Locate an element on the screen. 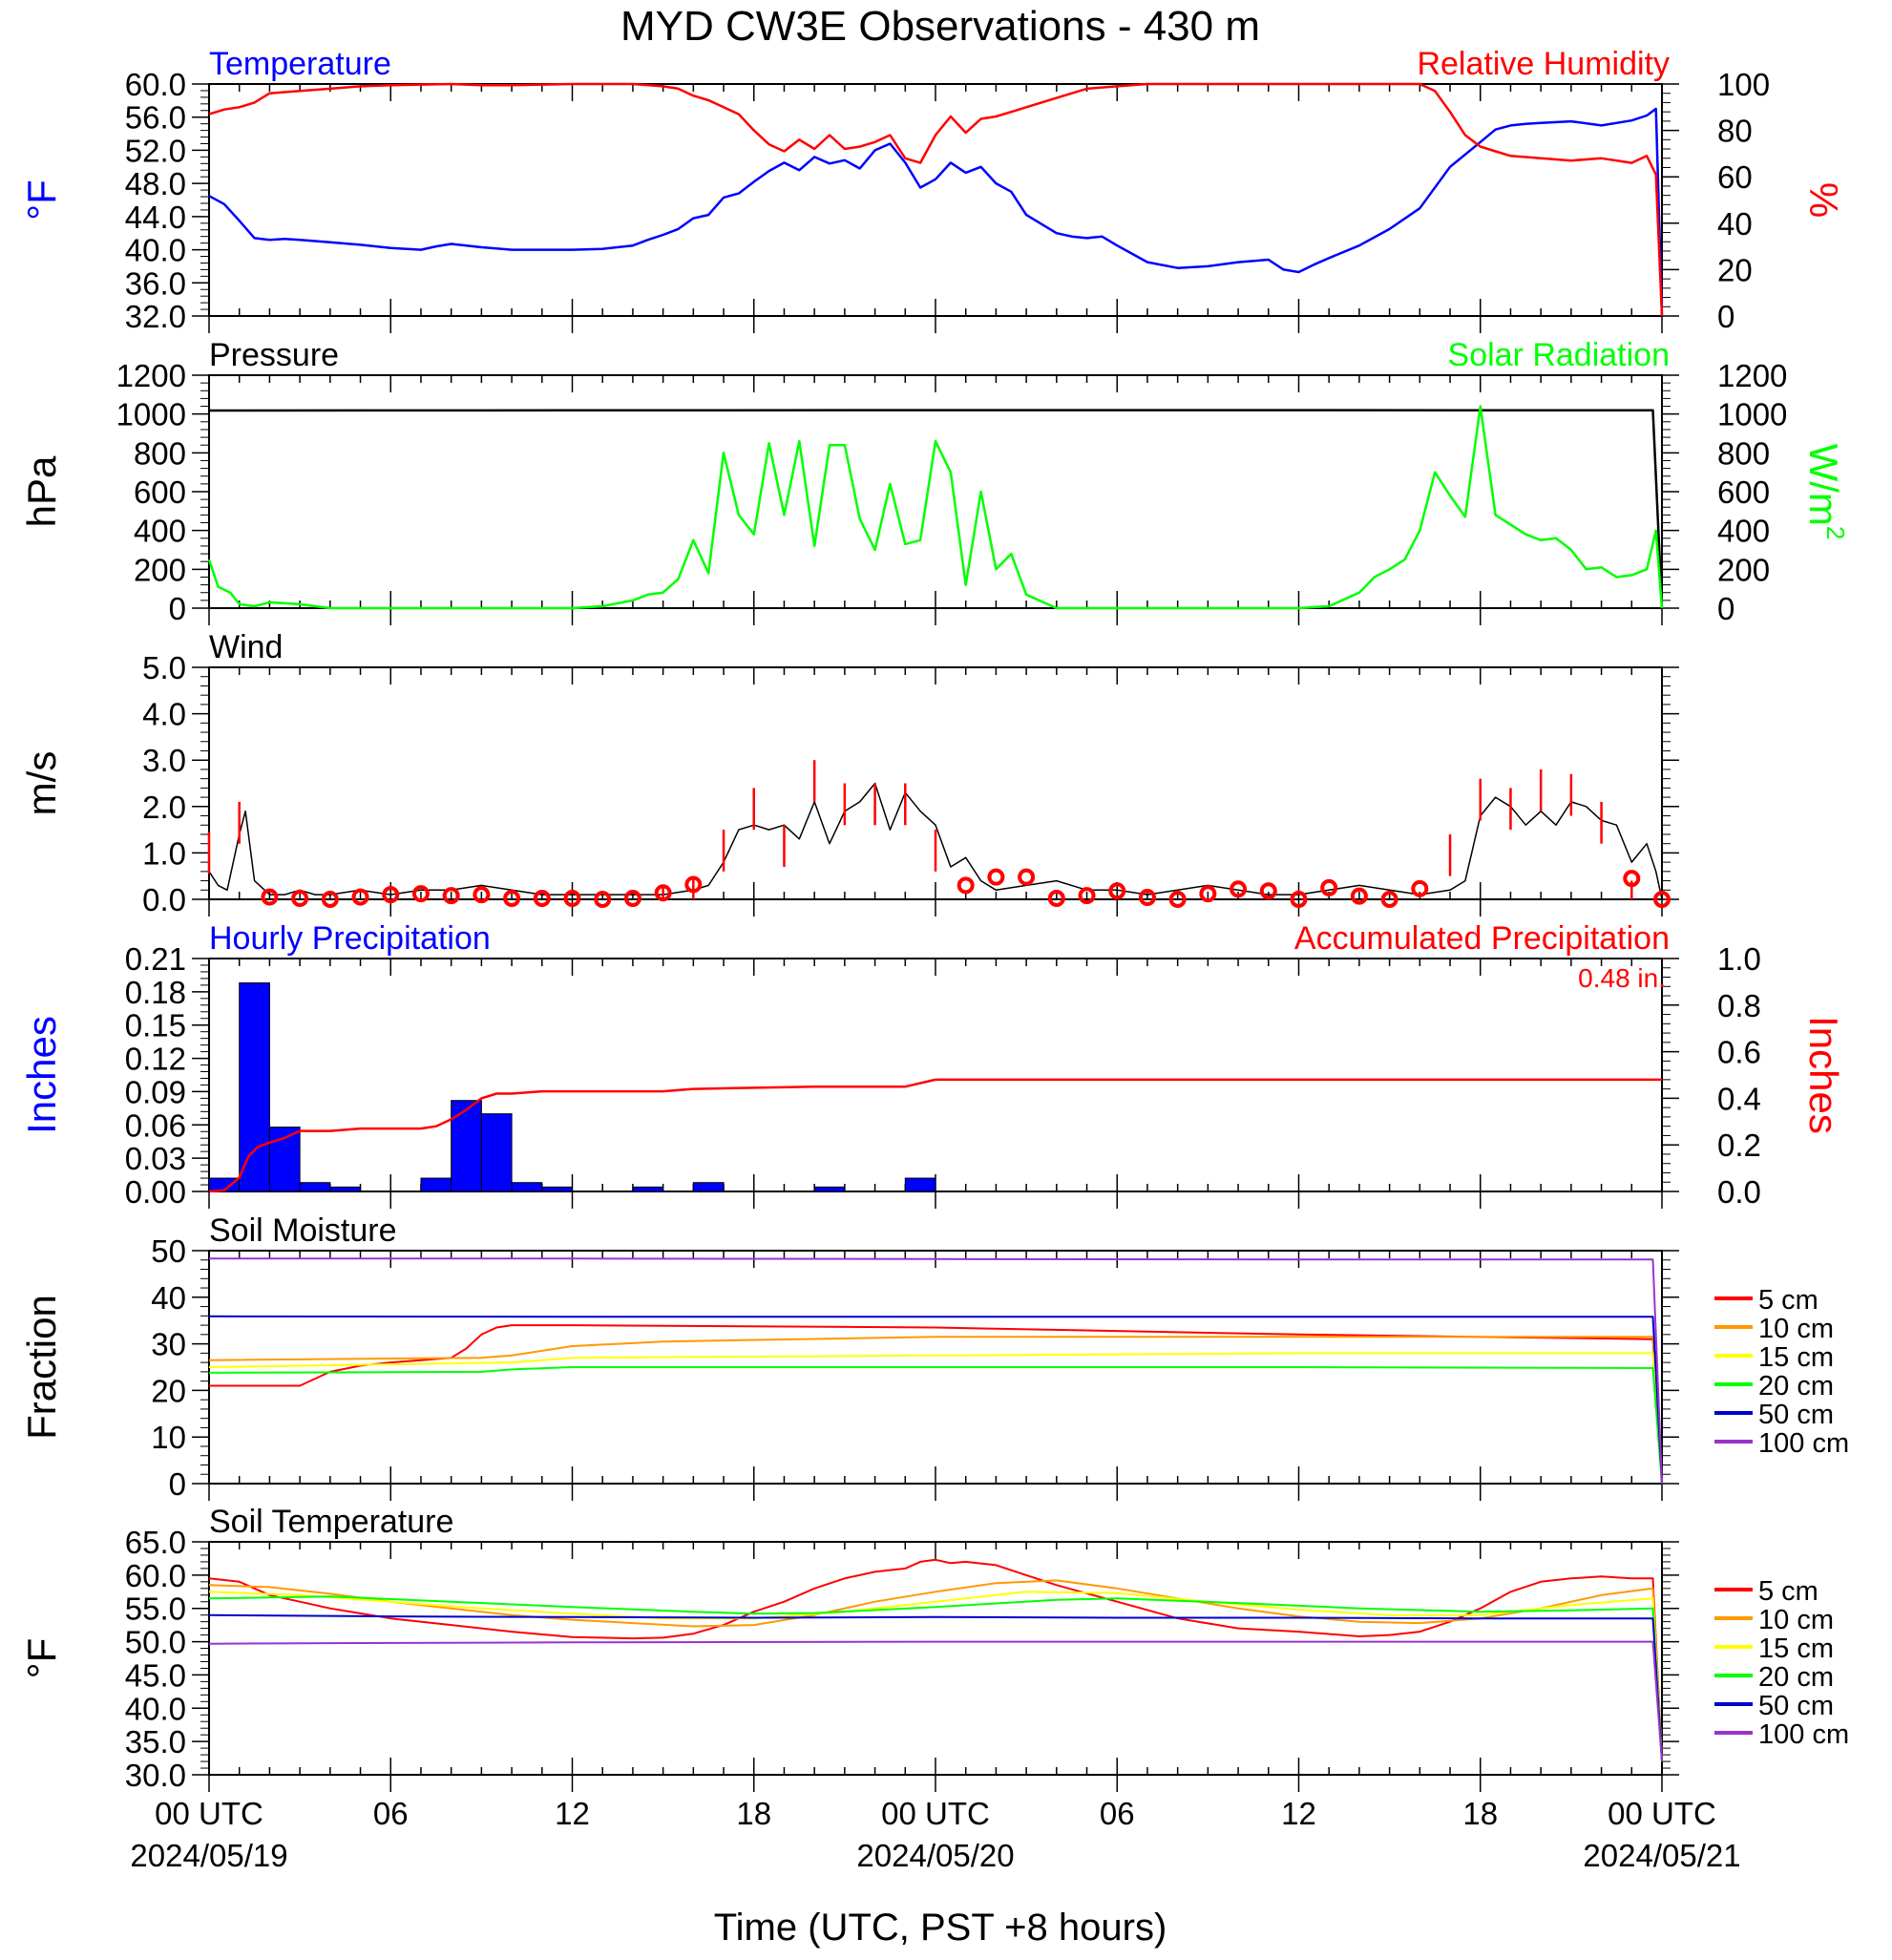  panel-title-right: Accumulated Precipitation is located at coordinates (1482, 938).